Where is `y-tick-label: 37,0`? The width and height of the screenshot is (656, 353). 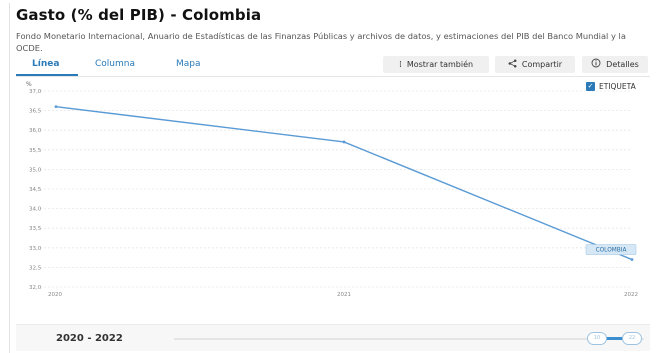
y-tick-label: 37,0 is located at coordinates (35, 92).